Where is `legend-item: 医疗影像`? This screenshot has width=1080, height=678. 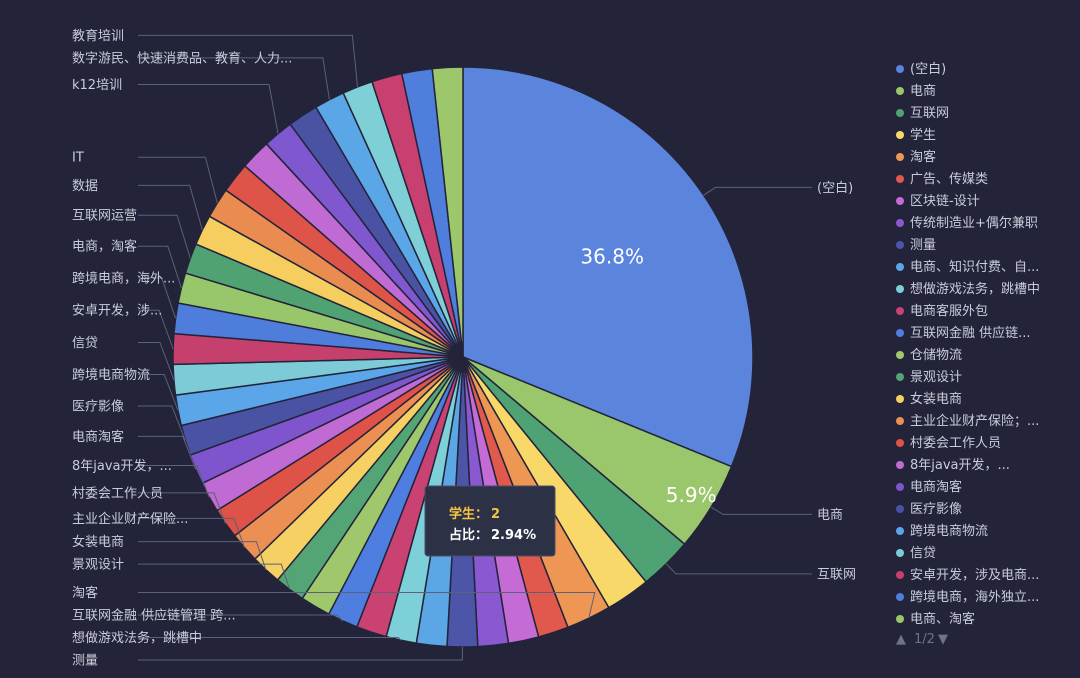
legend-item: 医疗影像 is located at coordinates (936, 509).